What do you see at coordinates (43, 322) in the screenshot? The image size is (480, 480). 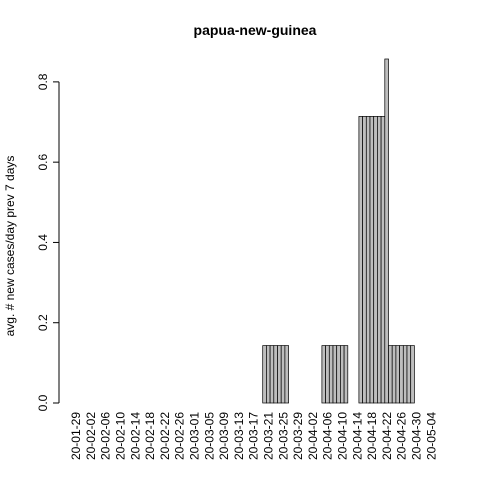 I see `y-tick-label: 0.2` at bounding box center [43, 322].